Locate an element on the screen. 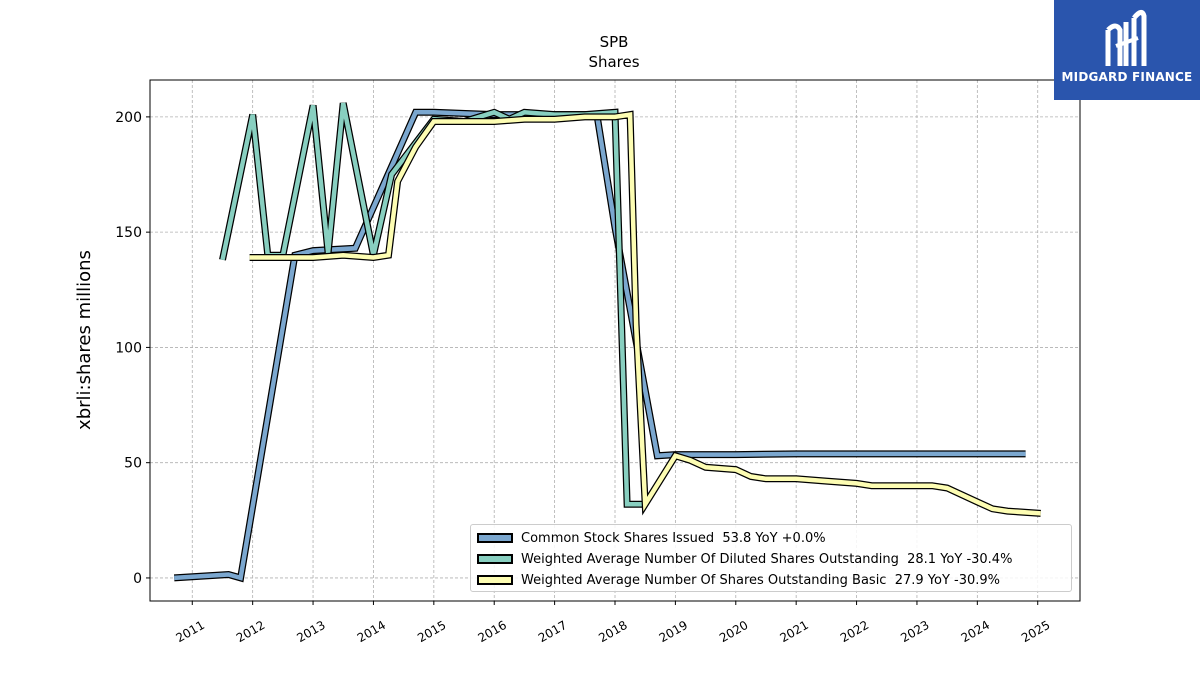 Image resolution: width=1200 pixels, height=675 pixels. chart-title: SPB is located at coordinates (614, 42).